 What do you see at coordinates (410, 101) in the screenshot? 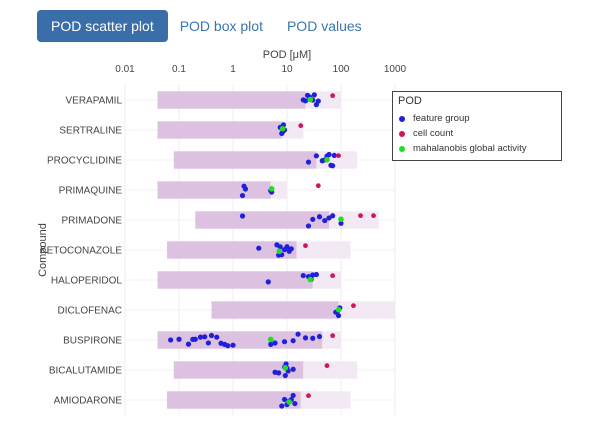
I see `legend-title: POD` at bounding box center [410, 101].